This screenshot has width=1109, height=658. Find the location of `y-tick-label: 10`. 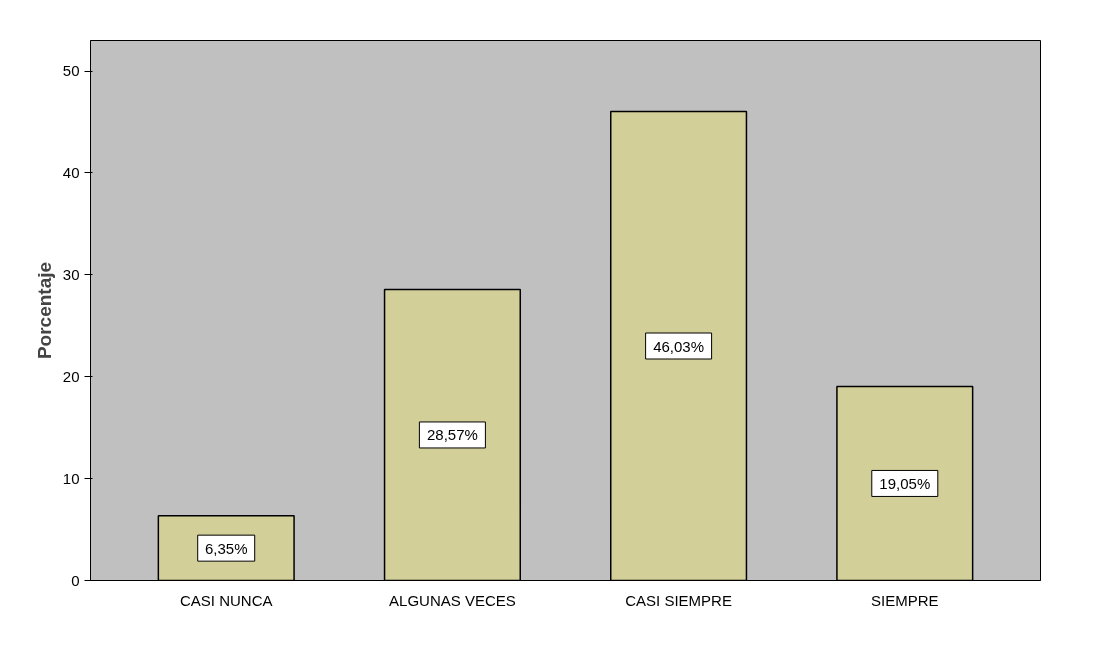

y-tick-label: 10 is located at coordinates (71, 478).